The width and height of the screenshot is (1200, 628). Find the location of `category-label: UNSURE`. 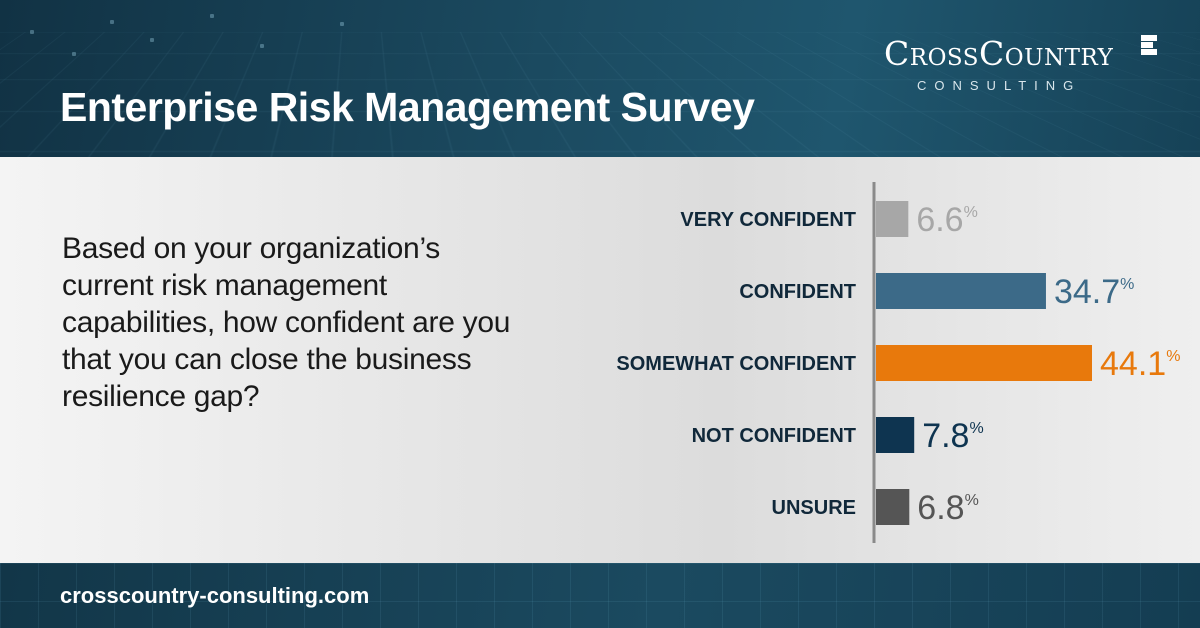

category-label: UNSURE is located at coordinates (814, 508).